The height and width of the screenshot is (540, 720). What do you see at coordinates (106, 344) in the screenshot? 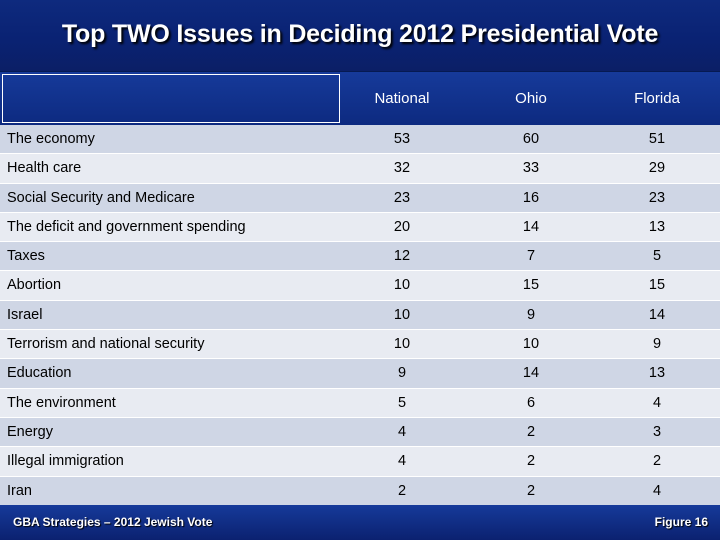
I see `row-label: Terrorism and national security` at bounding box center [106, 344].